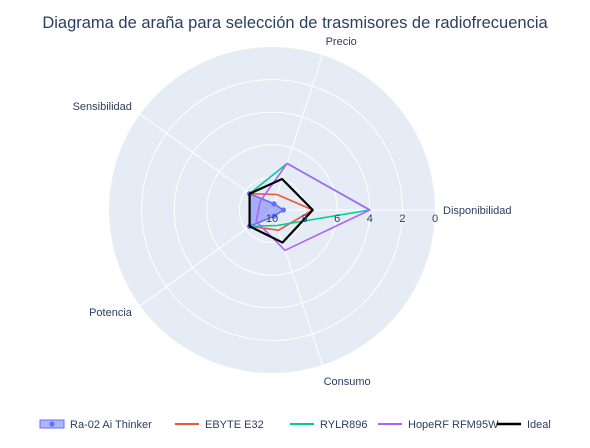 This screenshot has width=590, height=448. I want to click on legend-item-0: Ra-02 Ai Thinker, so click(95, 425).